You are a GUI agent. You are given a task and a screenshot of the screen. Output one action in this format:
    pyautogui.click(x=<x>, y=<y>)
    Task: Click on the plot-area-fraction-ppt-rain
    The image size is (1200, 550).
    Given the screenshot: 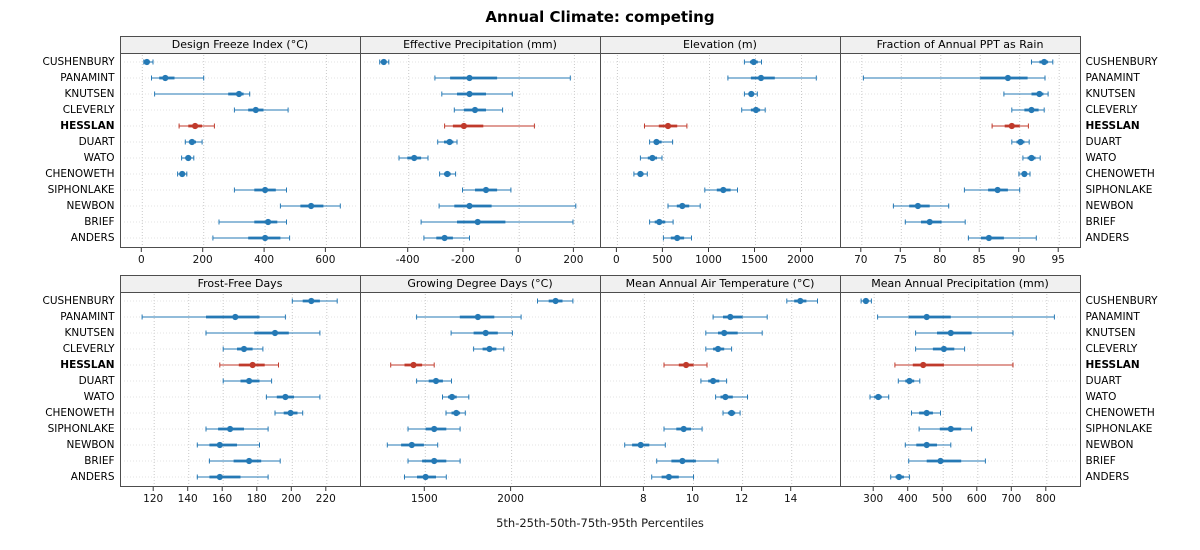 What is the action you would take?
    pyautogui.click(x=960, y=151)
    